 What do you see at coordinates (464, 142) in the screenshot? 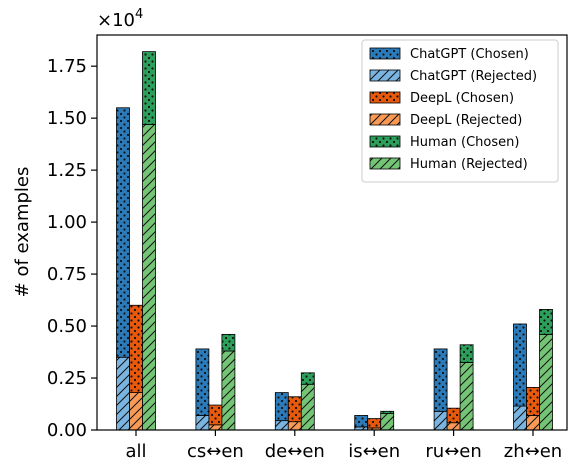
I see `legend-label: Human (Chosen)` at bounding box center [464, 142].